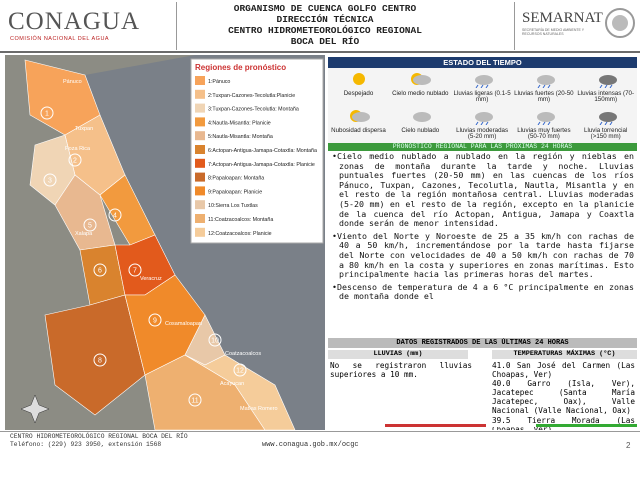 This screenshot has width=640, height=481. I want to click on region-number: 1, so click(47, 114).